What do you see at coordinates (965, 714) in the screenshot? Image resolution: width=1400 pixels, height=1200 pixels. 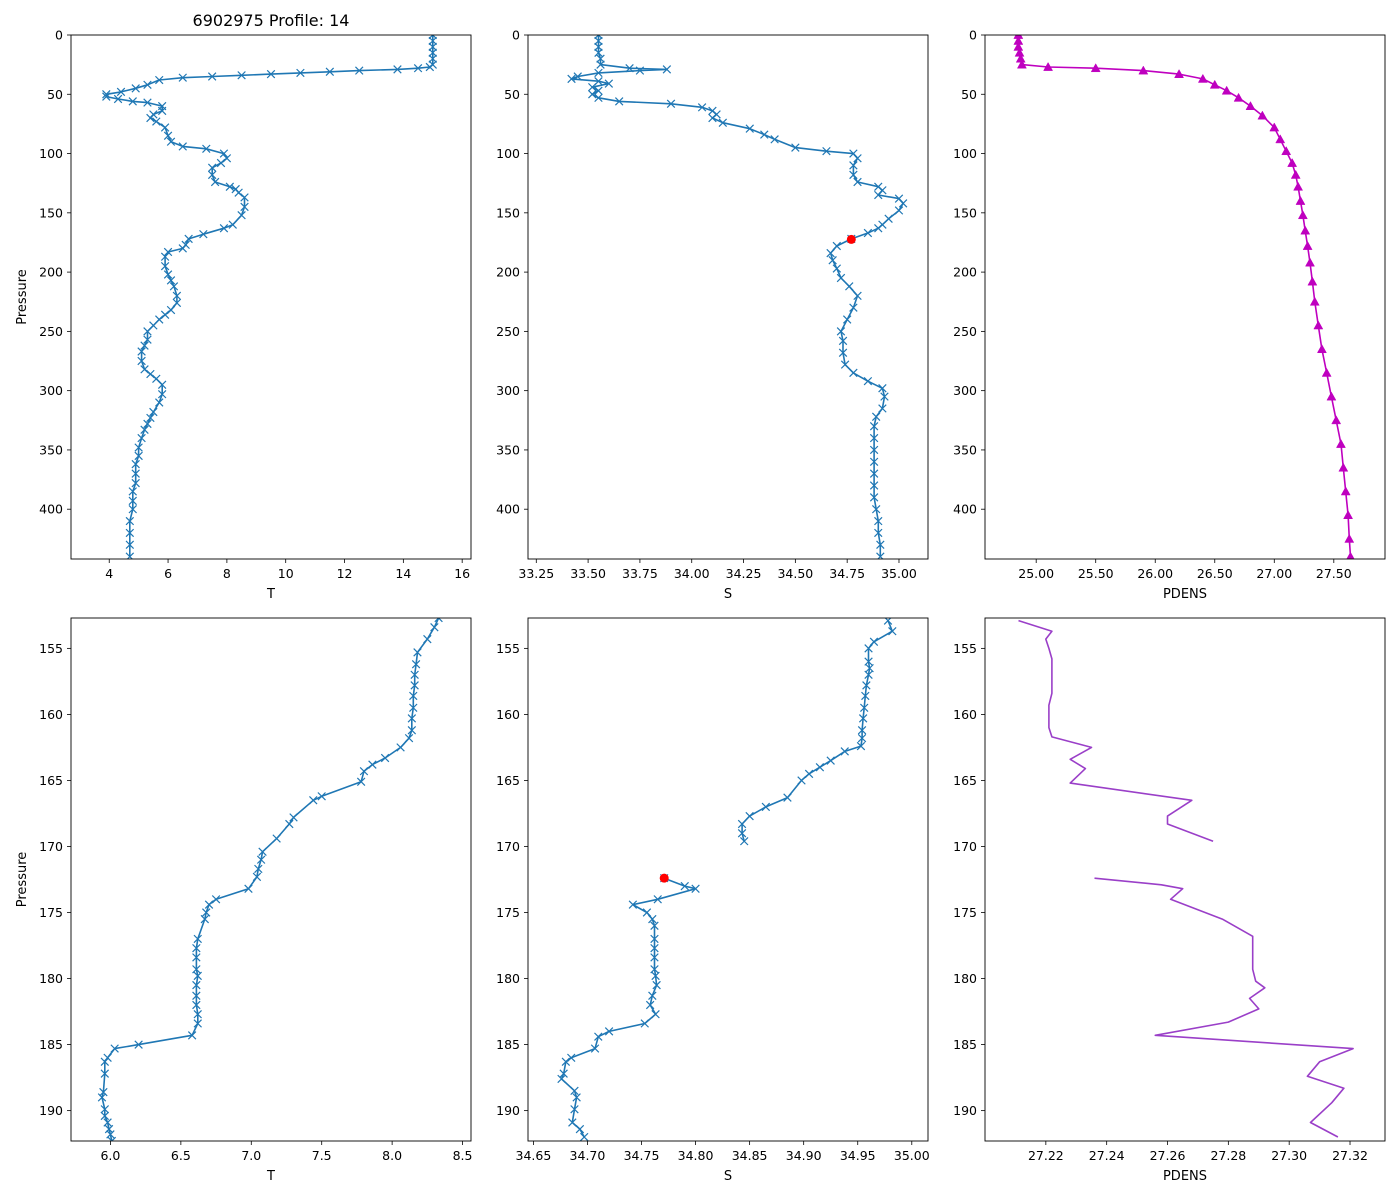 I see `y-tick-label: 160` at bounding box center [965, 714].